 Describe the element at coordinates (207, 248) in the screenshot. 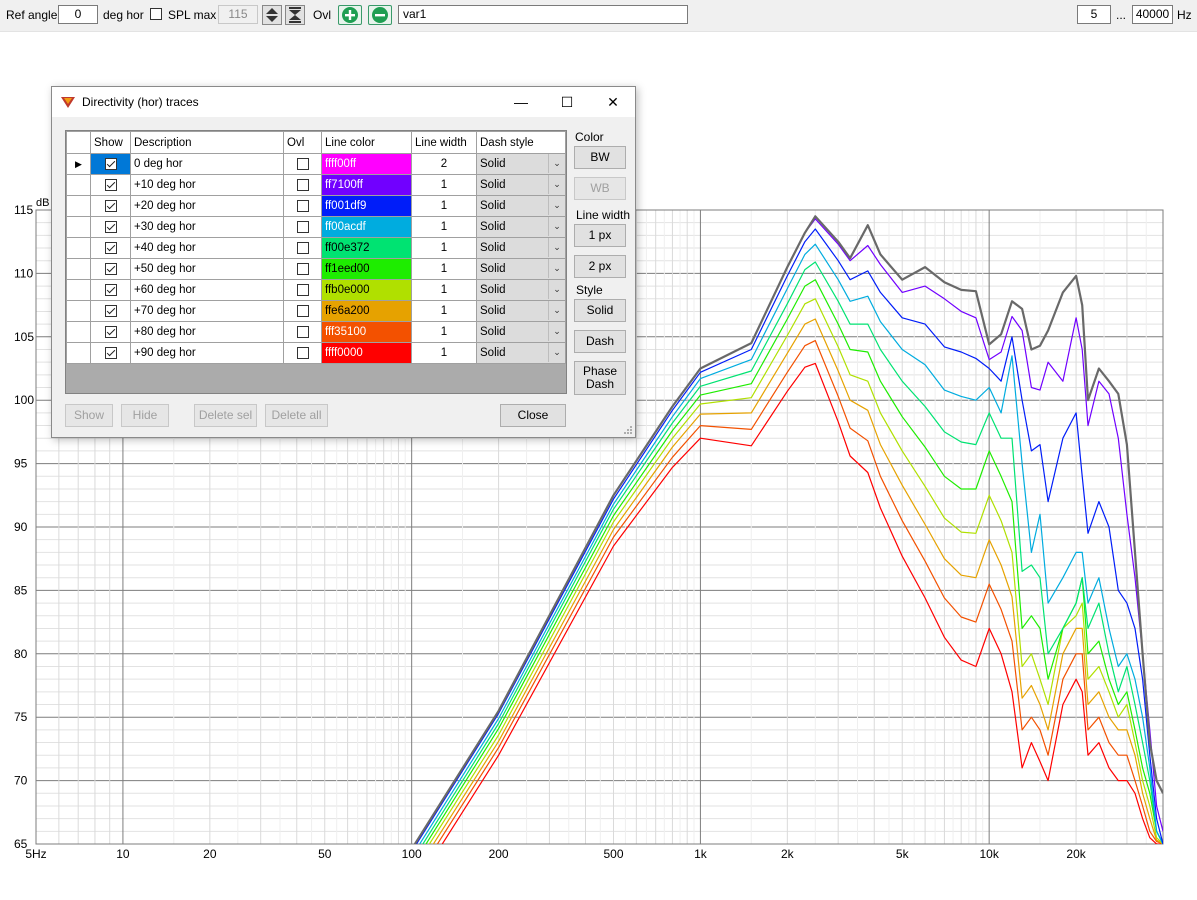

I see `description-cell: +40 deg hor` at that location.